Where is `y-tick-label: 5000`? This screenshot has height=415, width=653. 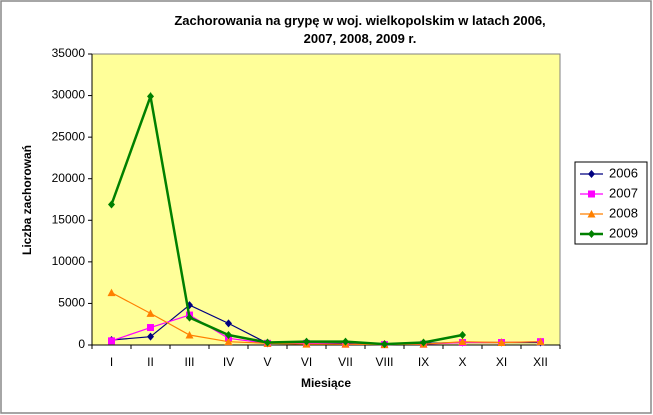 y-tick-label: 5000 is located at coordinates (71, 303).